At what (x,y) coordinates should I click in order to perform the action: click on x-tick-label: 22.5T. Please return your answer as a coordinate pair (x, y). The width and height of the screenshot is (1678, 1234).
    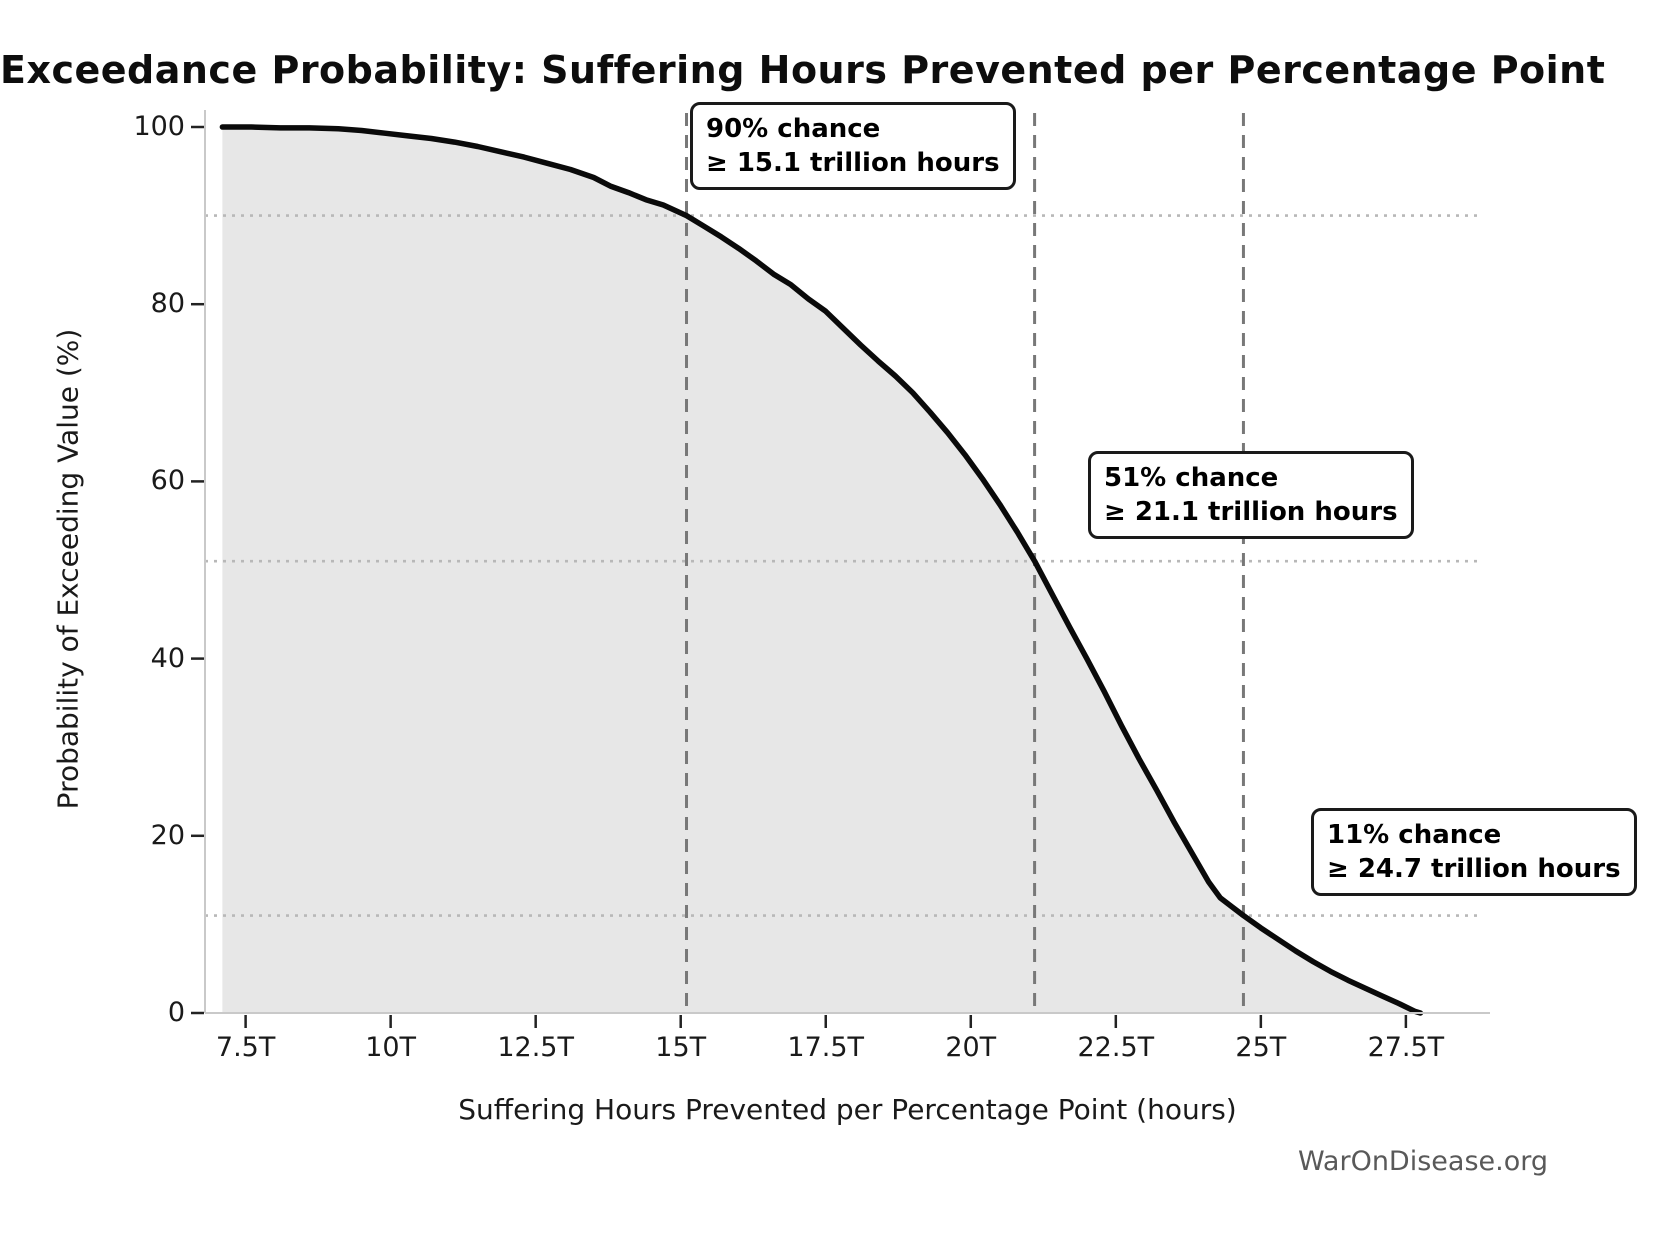
    Looking at the image, I should click on (1116, 1047).